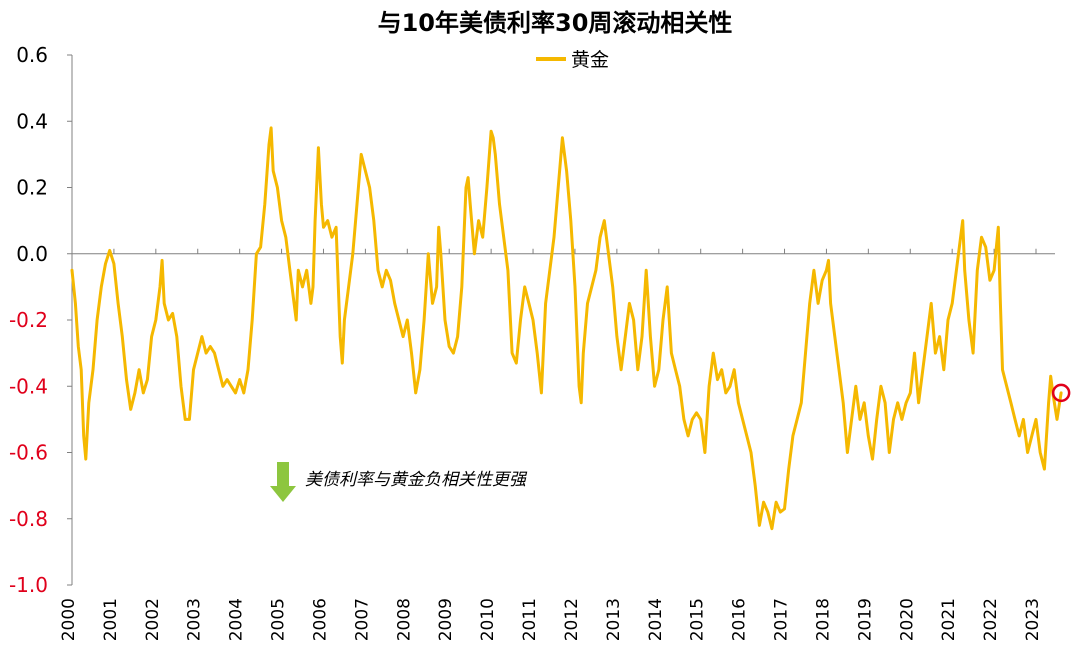 The height and width of the screenshot is (664, 1080). Describe the element at coordinates (404, 619) in the screenshot. I see `x-tick-label: 2008` at that location.